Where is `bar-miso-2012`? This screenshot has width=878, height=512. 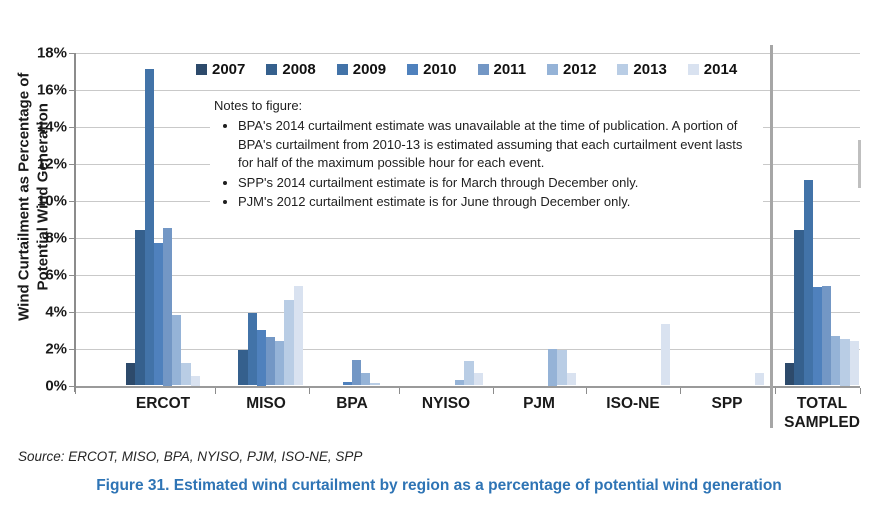
bar-miso-2012 is located at coordinates (280, 363).